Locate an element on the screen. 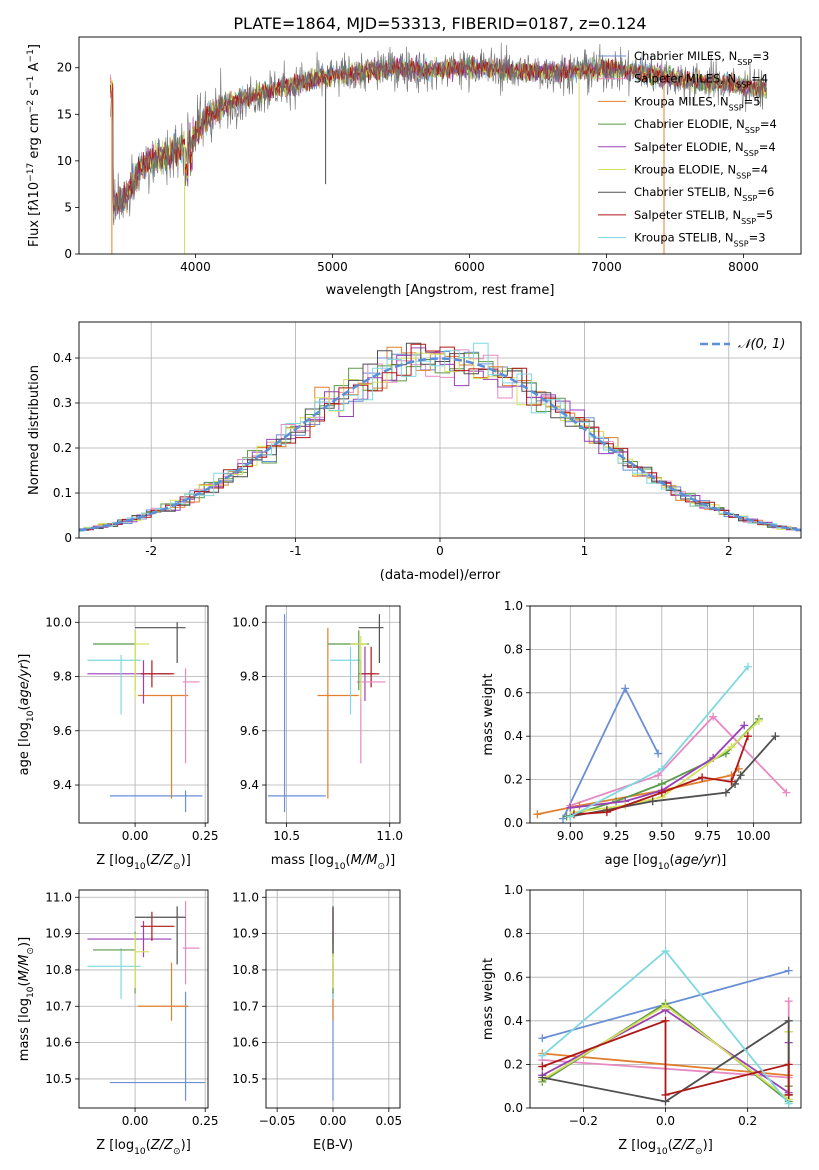 Image resolution: width=819 pixels, height=1170 pixels. x-tick-label: 9.50 is located at coordinates (661, 836).